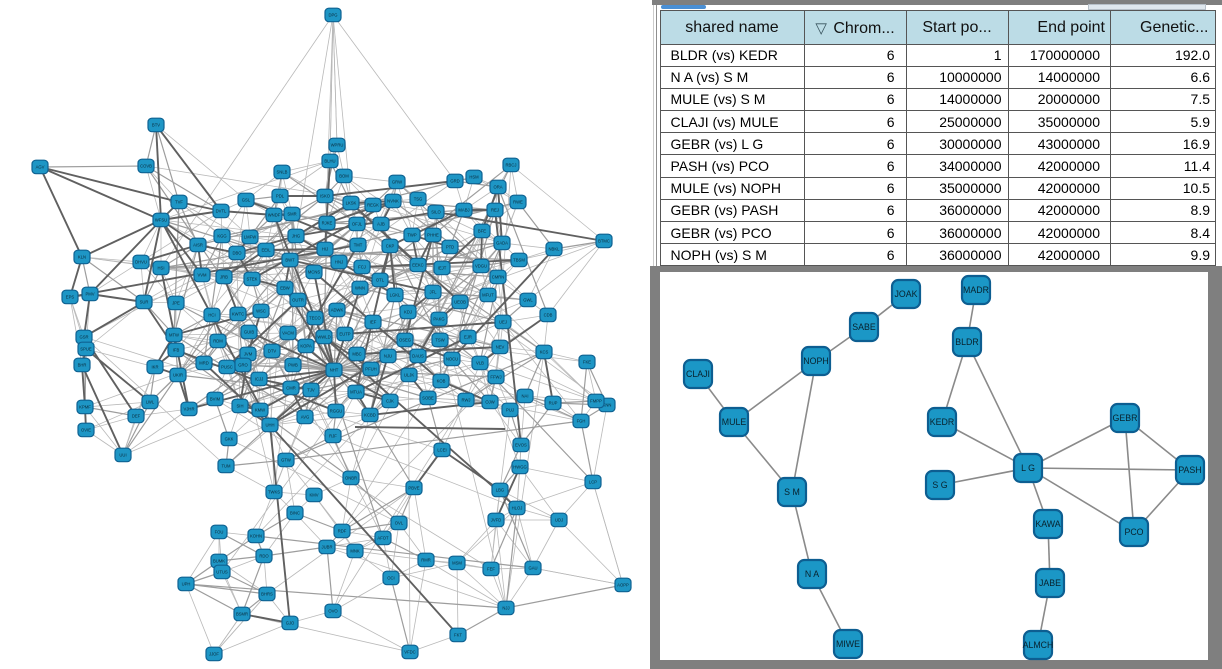  I want to click on svg-text: HCI, so click(211, 315).